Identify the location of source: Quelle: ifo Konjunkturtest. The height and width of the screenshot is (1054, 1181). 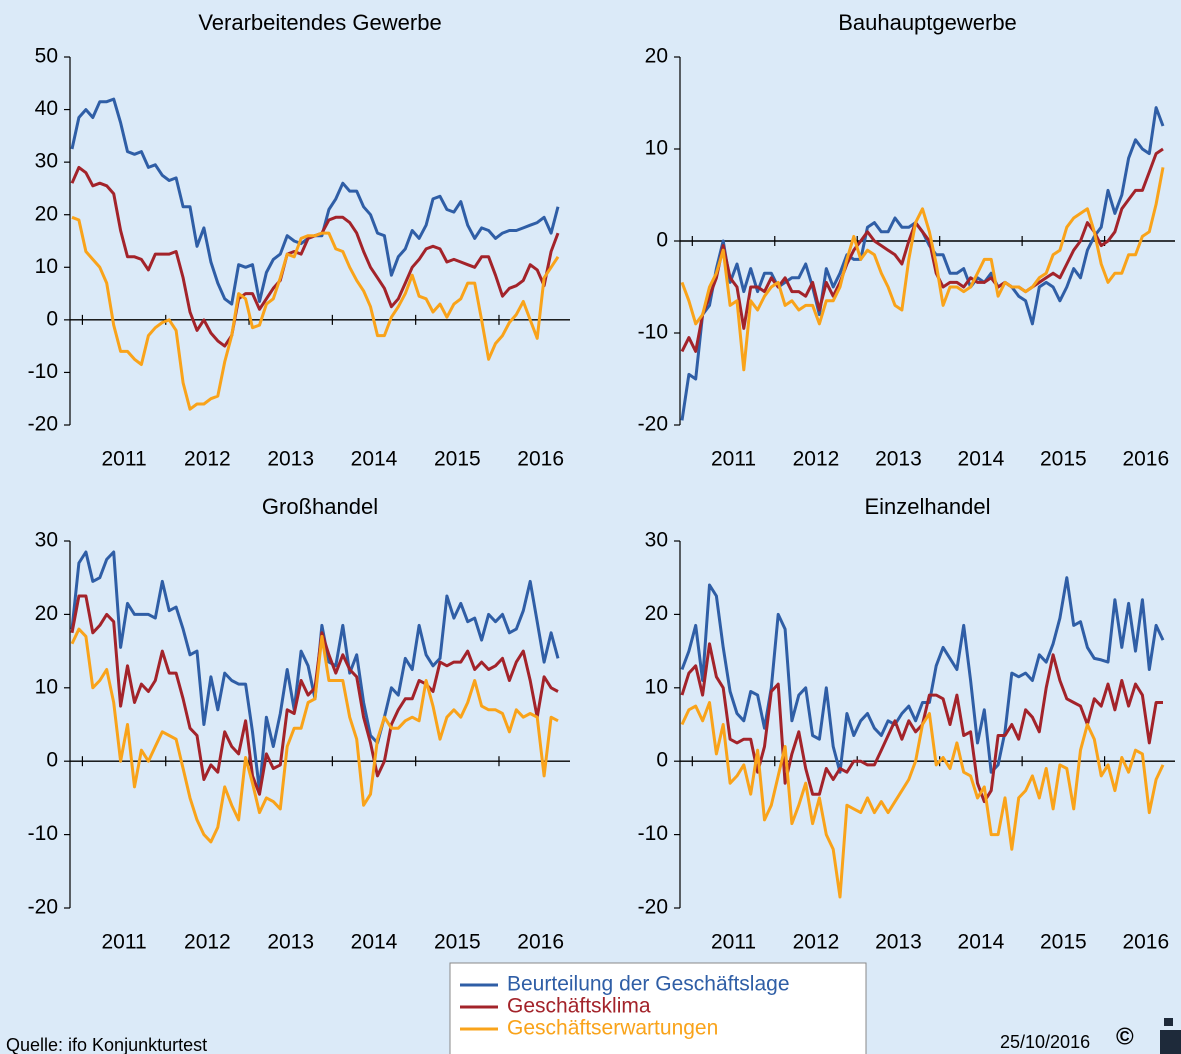
(106, 1044).